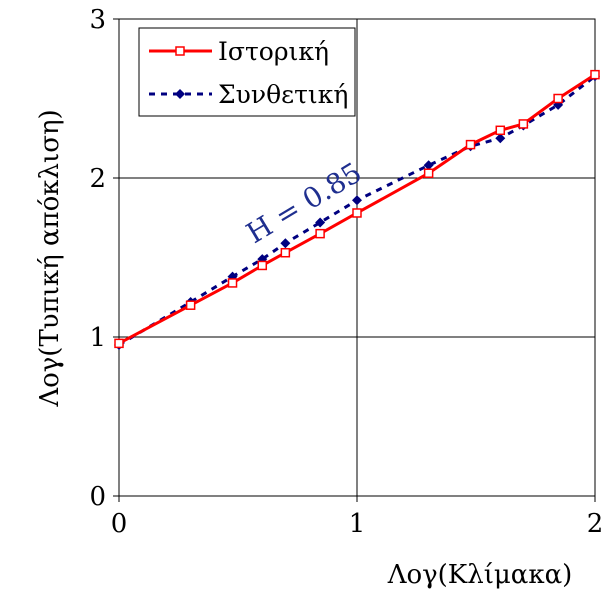 The image size is (609, 590). I want to click on legend-label-synthetic: Συνθετική, so click(283, 94).